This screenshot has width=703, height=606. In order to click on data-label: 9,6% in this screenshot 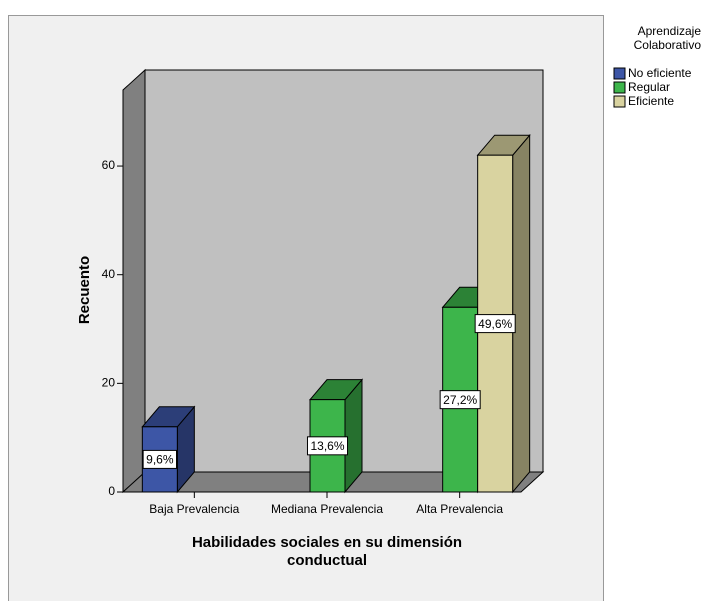, I will do `click(160, 460)`.